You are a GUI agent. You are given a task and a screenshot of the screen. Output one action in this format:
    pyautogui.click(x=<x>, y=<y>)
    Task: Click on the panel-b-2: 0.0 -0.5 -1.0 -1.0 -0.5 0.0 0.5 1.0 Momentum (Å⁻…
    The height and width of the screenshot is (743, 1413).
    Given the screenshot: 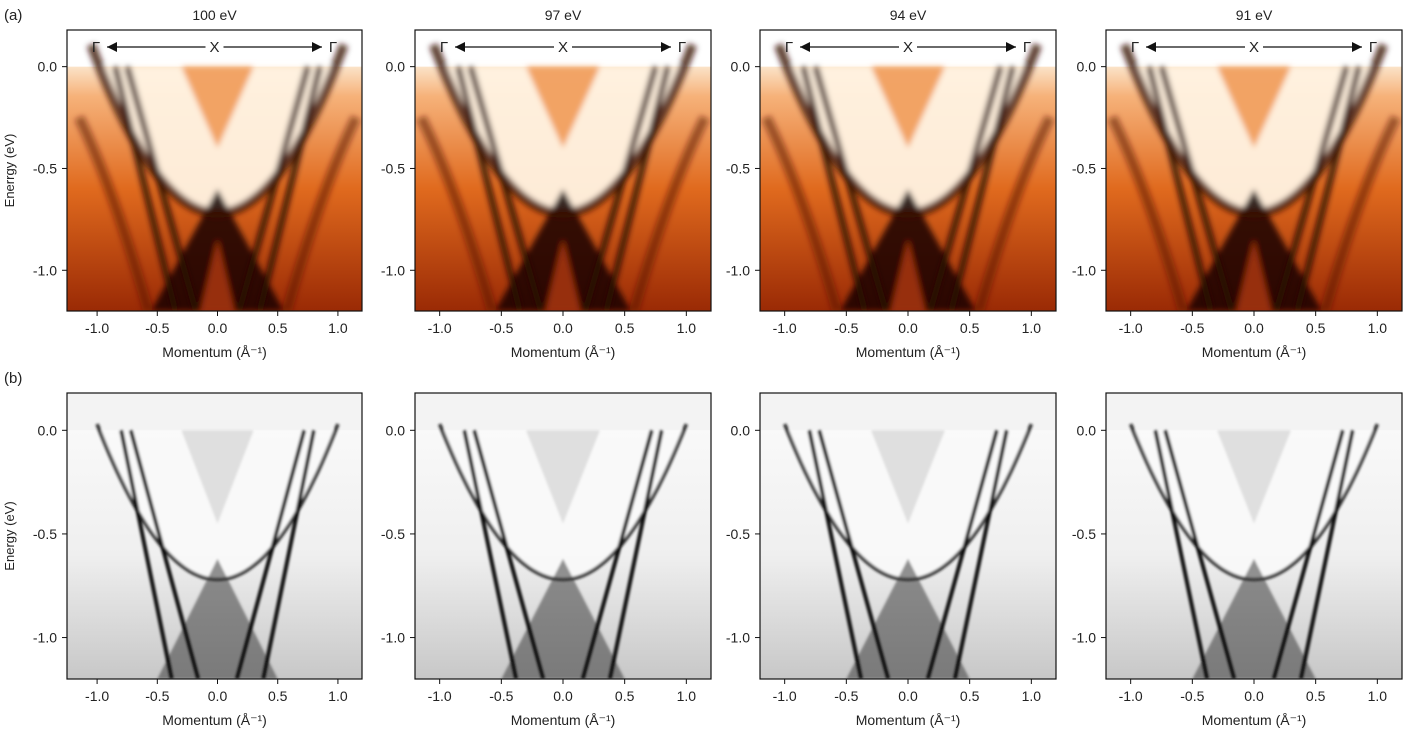 What is the action you would take?
    pyautogui.click(x=546, y=560)
    